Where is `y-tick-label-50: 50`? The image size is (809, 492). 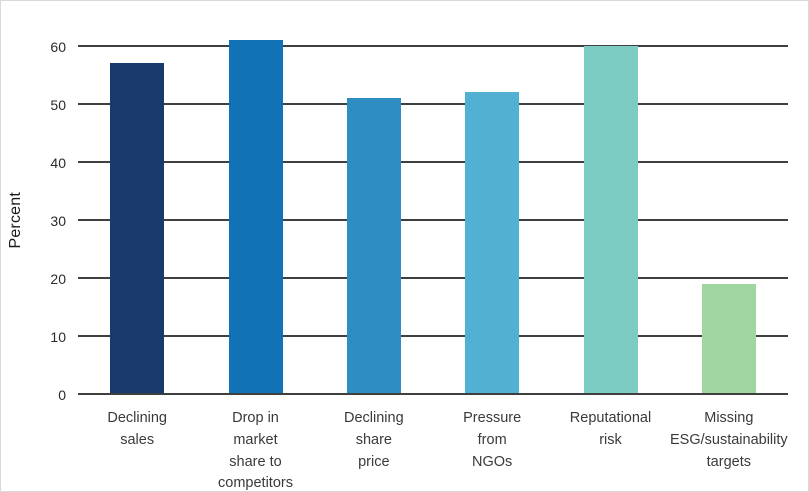
y-tick-label-50: 50 is located at coordinates (58, 105).